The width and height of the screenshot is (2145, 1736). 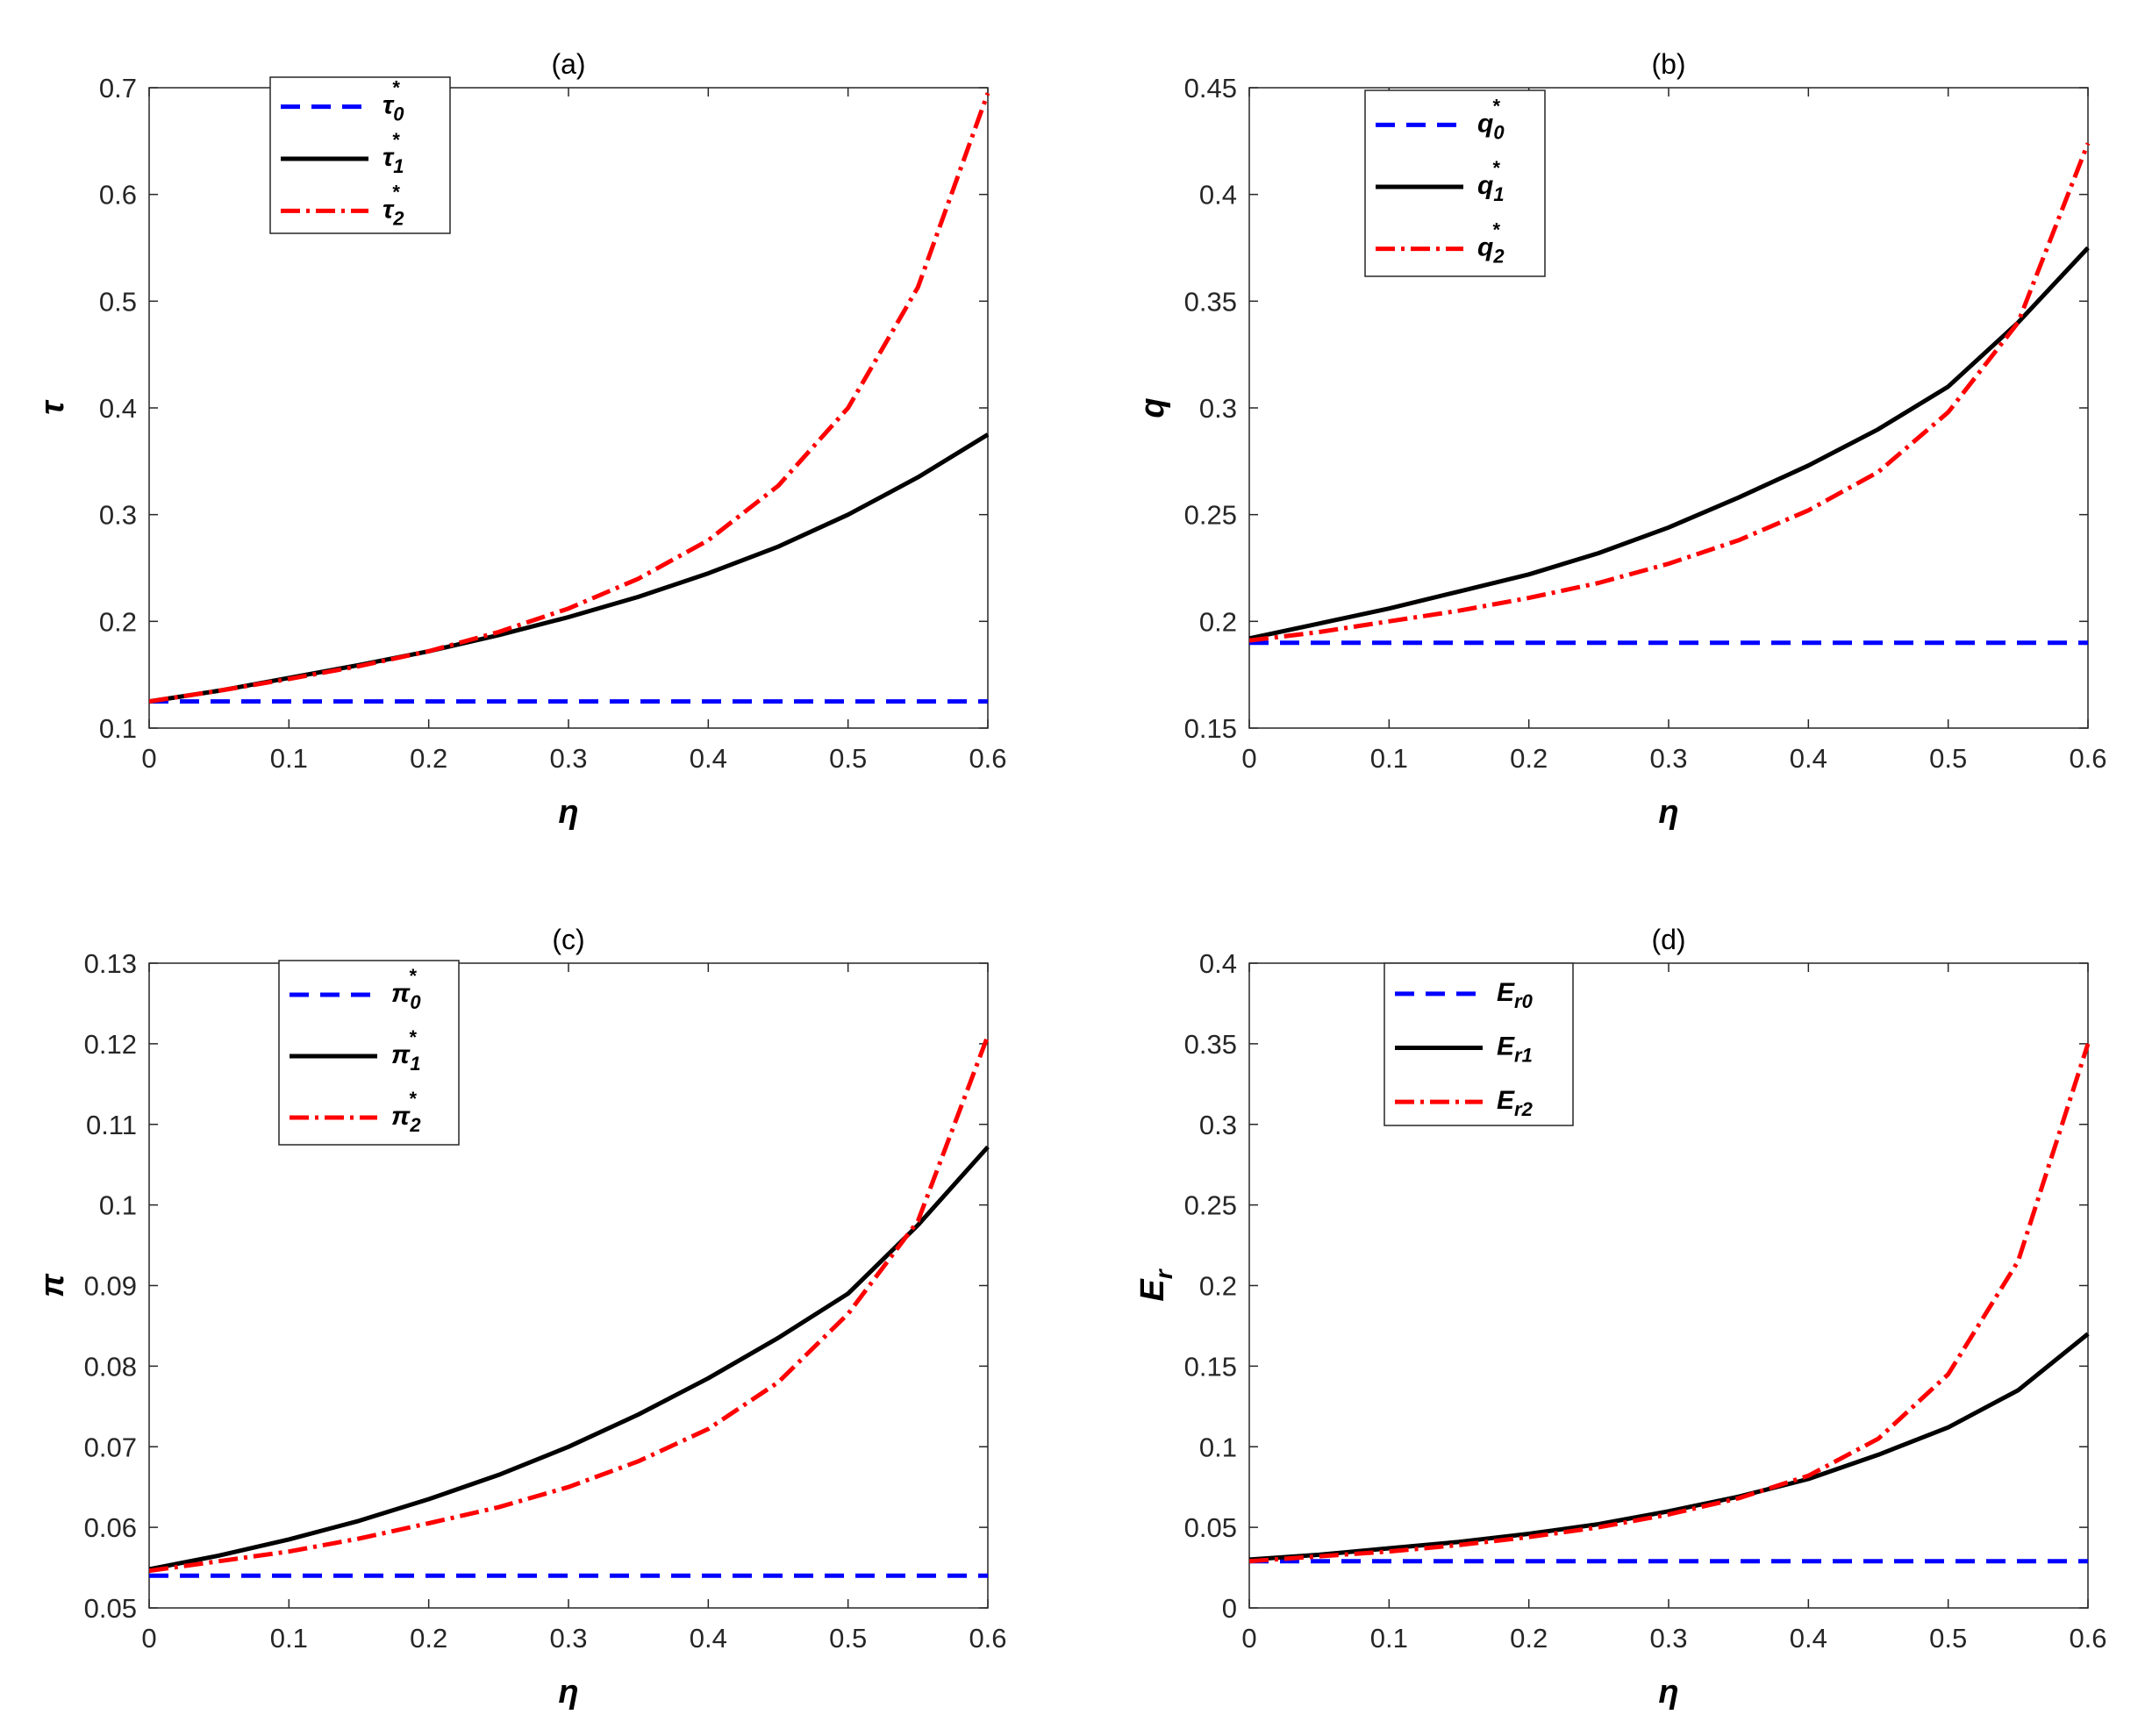 What do you see at coordinates (52, 407) in the screenshot?
I see `y-axis-label: τ` at bounding box center [52, 407].